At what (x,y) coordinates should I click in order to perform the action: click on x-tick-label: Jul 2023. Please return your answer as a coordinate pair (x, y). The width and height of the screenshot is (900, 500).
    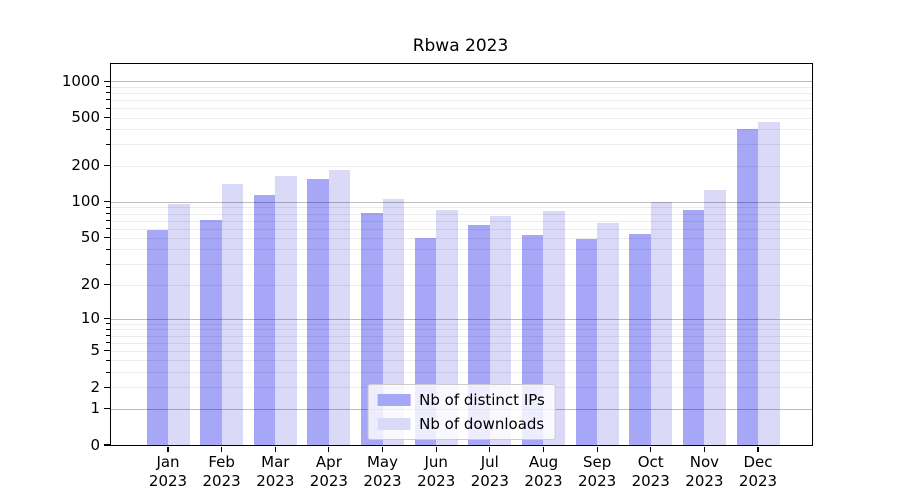
    Looking at the image, I should click on (489, 471).